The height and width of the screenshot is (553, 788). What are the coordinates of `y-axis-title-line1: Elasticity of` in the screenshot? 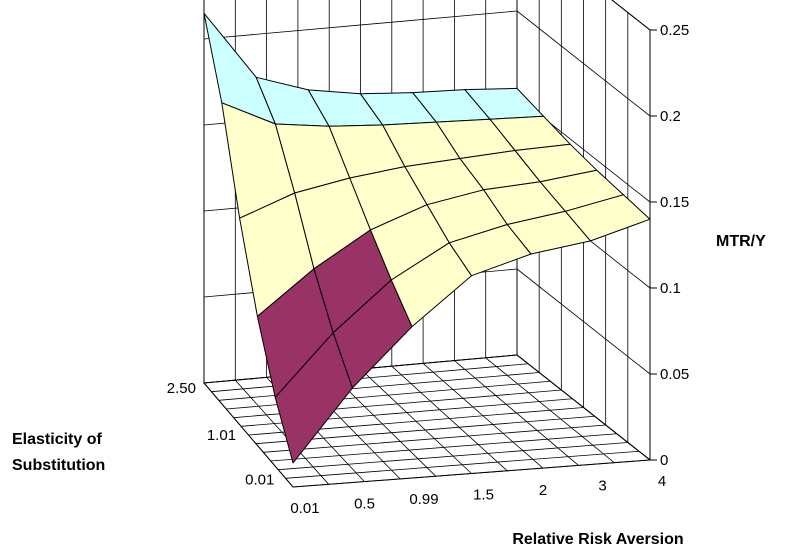 It's located at (57, 439).